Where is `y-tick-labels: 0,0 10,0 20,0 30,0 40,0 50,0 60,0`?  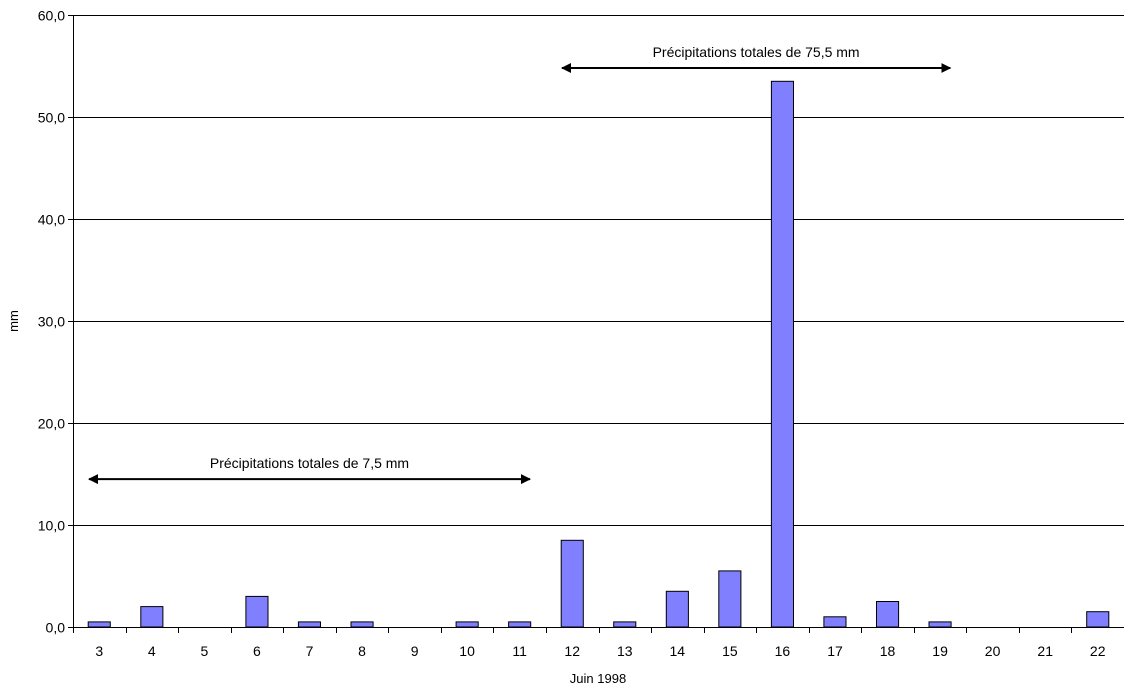 y-tick-labels: 0,0 10,0 20,0 30,0 40,0 50,0 60,0 is located at coordinates (51, 322).